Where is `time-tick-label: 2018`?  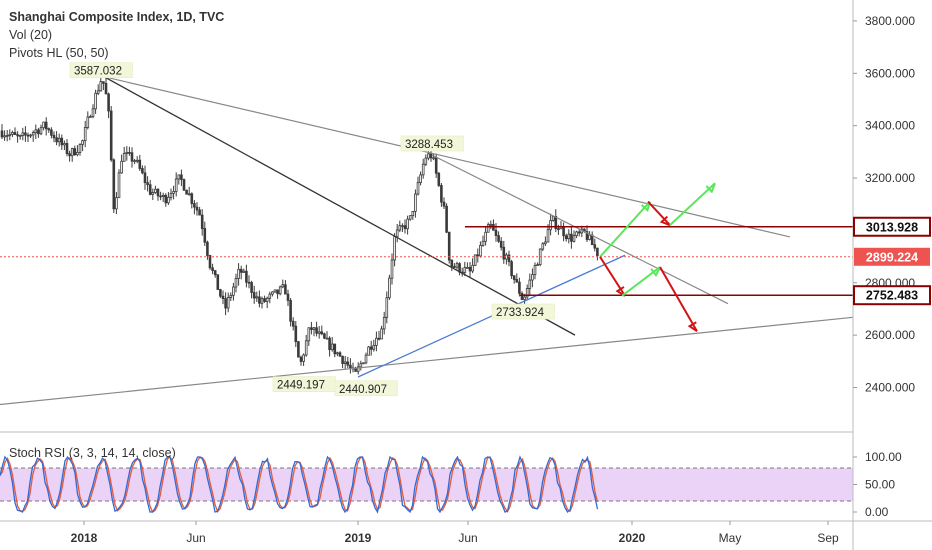
time-tick-label: 2018 is located at coordinates (84, 538).